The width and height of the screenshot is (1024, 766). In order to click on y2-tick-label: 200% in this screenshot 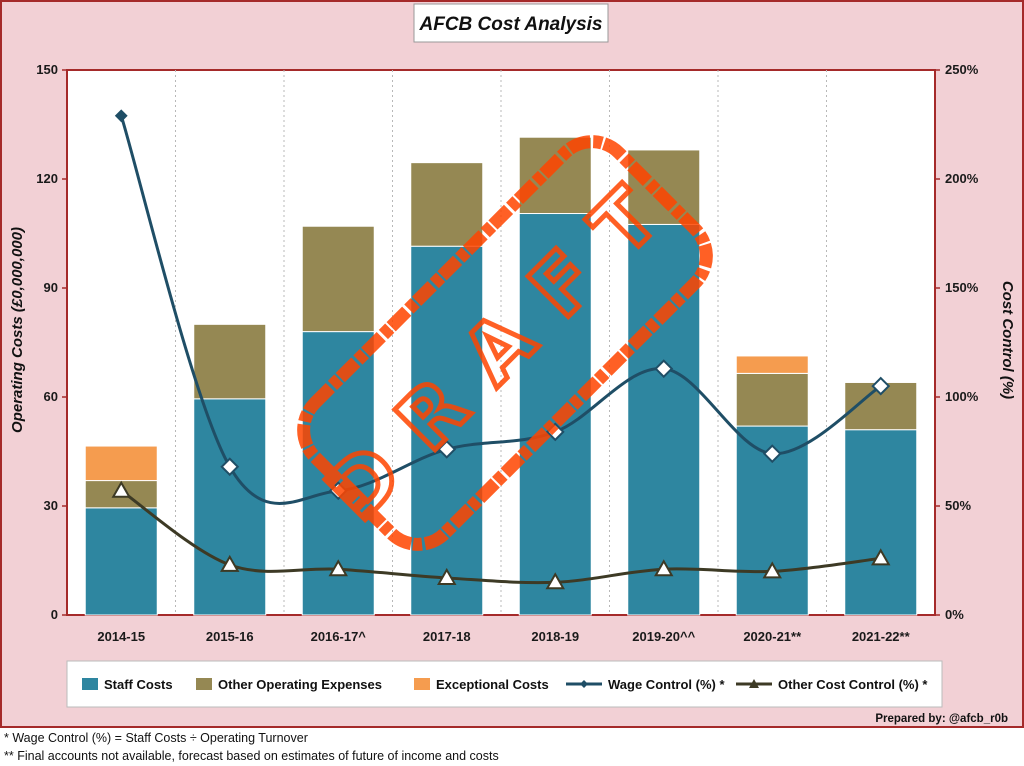, I will do `click(962, 178)`.